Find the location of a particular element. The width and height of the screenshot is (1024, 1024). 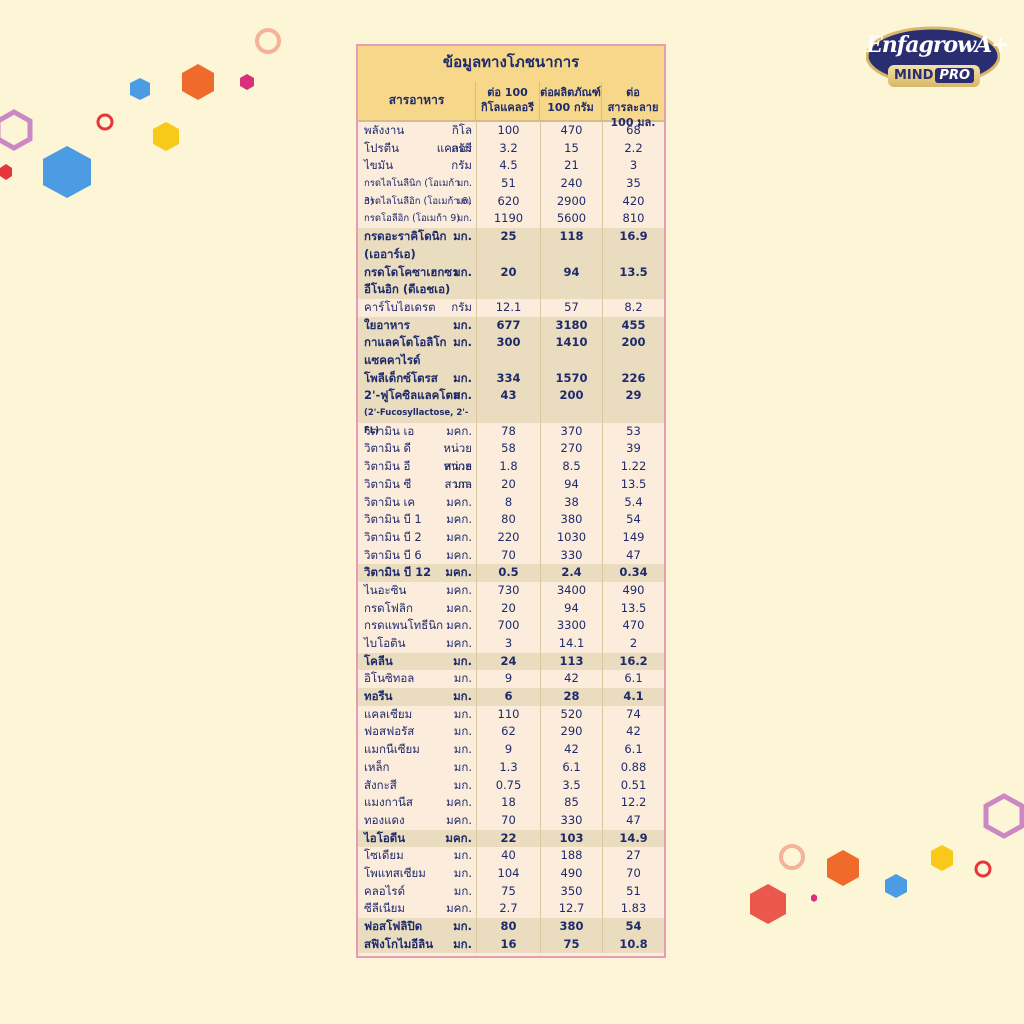

nutrient-name: กาแลคโตโอลิโก แซคคาไรด์ is located at coordinates (418, 351).